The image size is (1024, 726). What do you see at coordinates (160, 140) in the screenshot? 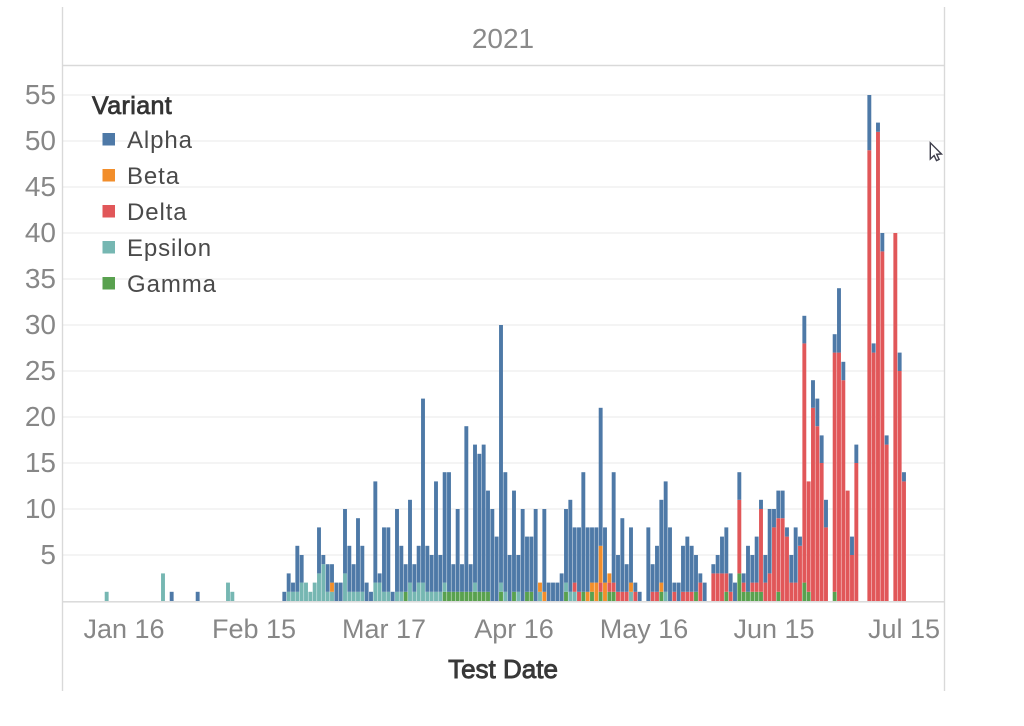
I see `svg-text: Alpha` at bounding box center [160, 140].